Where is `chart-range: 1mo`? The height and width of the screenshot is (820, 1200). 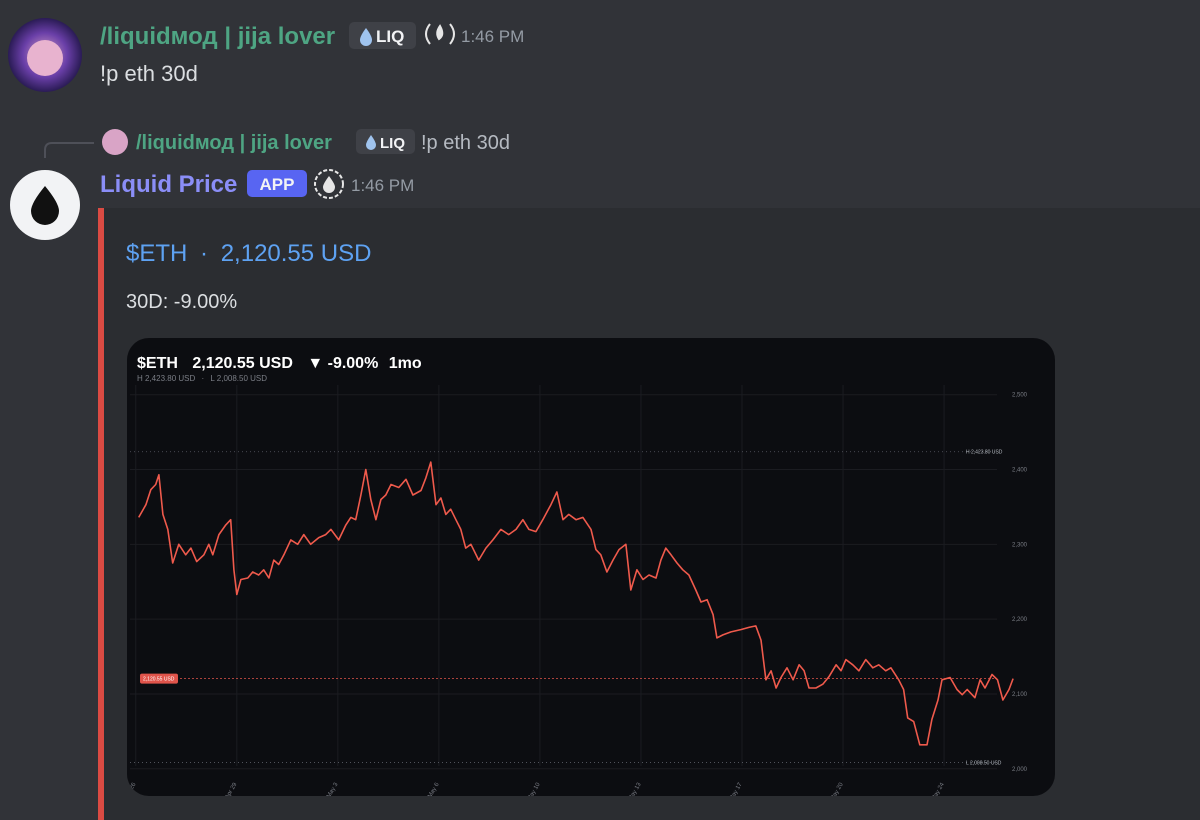
chart-range: 1mo is located at coordinates (405, 363).